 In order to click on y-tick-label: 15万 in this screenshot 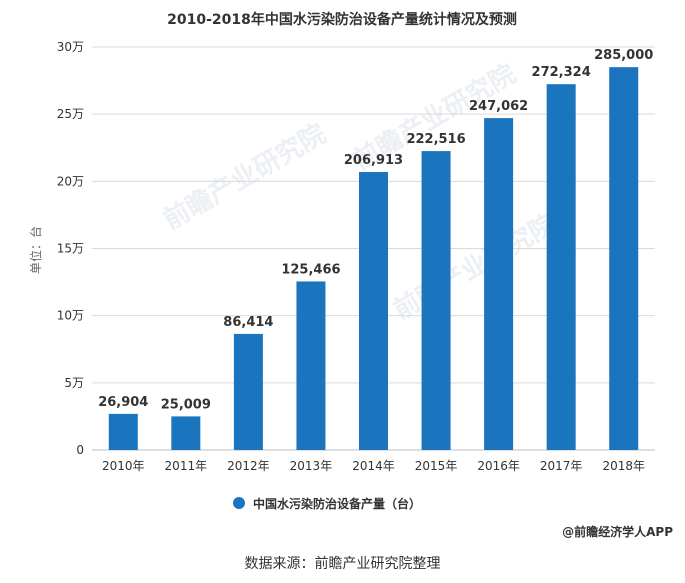, I will do `click(70, 249)`.